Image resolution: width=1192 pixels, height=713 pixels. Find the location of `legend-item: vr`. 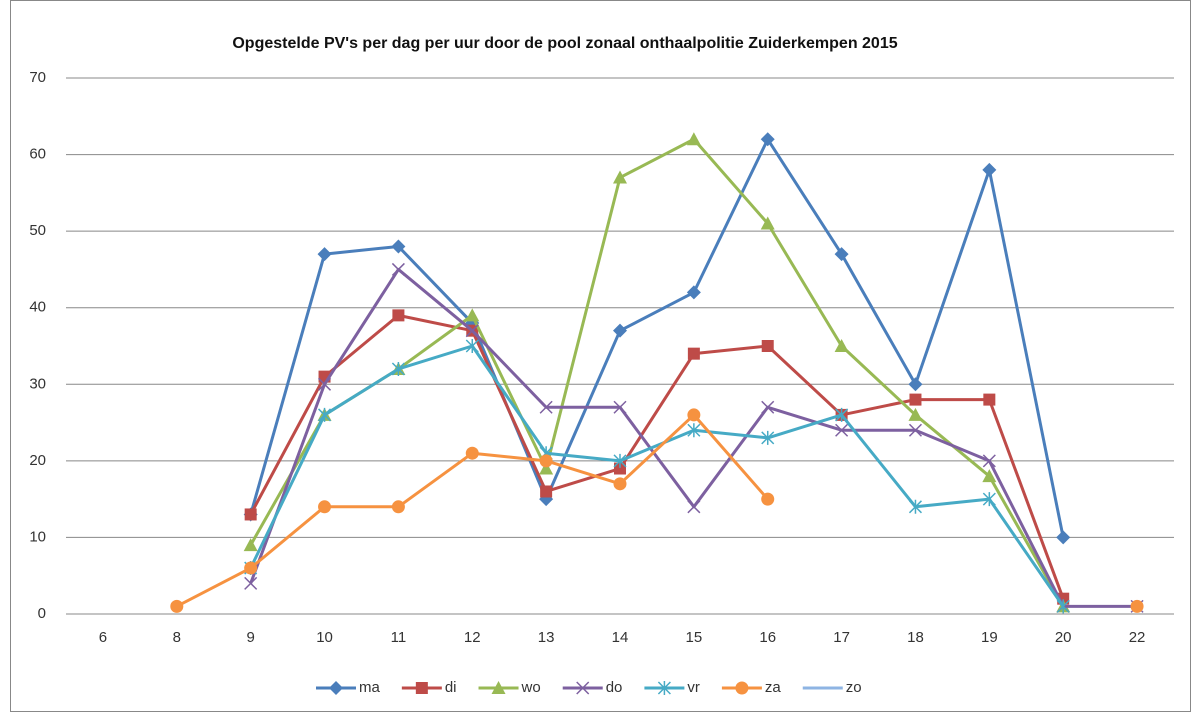

legend-item: vr is located at coordinates (672, 687).